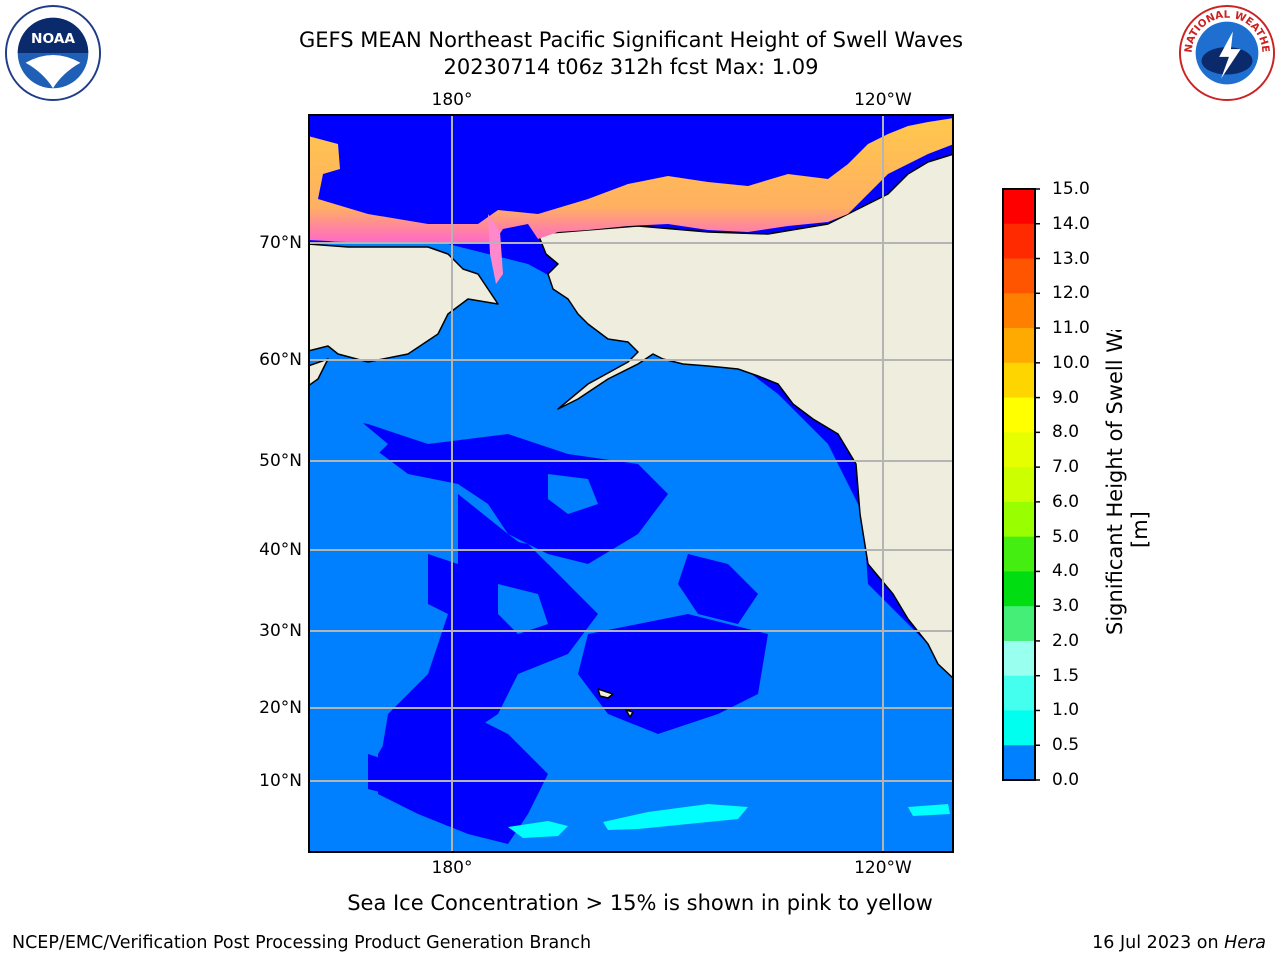 The image size is (1280, 960). Describe the element at coordinates (1071, 223) in the screenshot. I see `colorbar-tick-label: 14.0` at that location.